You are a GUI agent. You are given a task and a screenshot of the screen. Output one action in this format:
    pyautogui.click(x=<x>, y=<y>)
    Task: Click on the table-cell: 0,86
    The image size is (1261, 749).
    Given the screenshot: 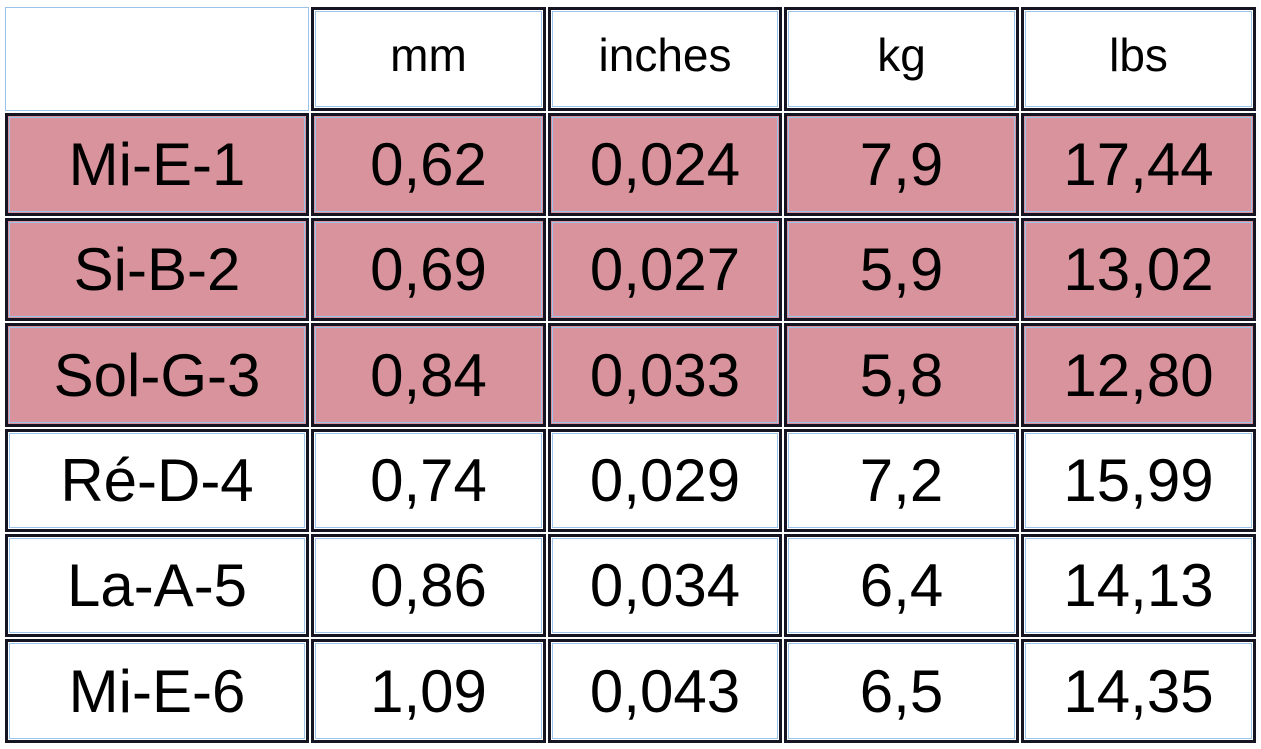 What is the action you would take?
    pyautogui.click(x=428, y=585)
    